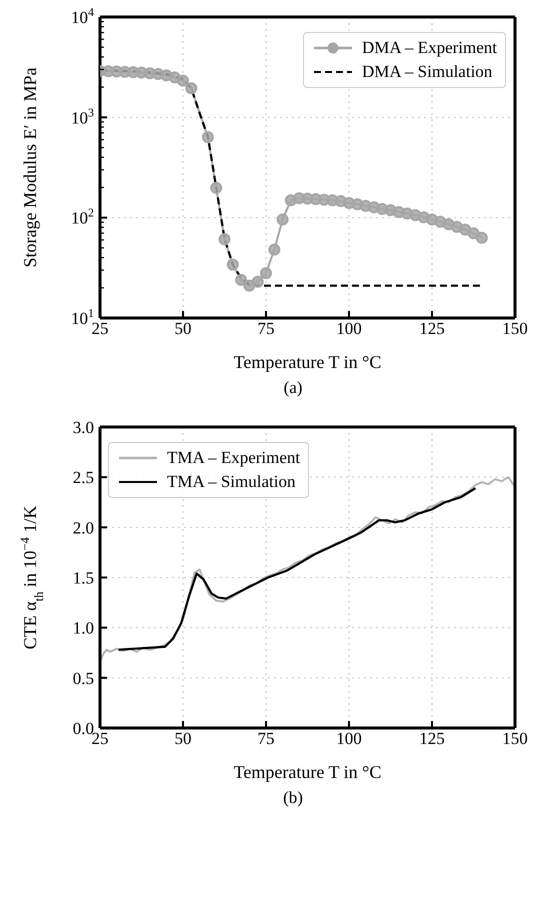 The width and height of the screenshot is (549, 897). What do you see at coordinates (297, 569) in the screenshot?
I see `line-series` at bounding box center [297, 569].